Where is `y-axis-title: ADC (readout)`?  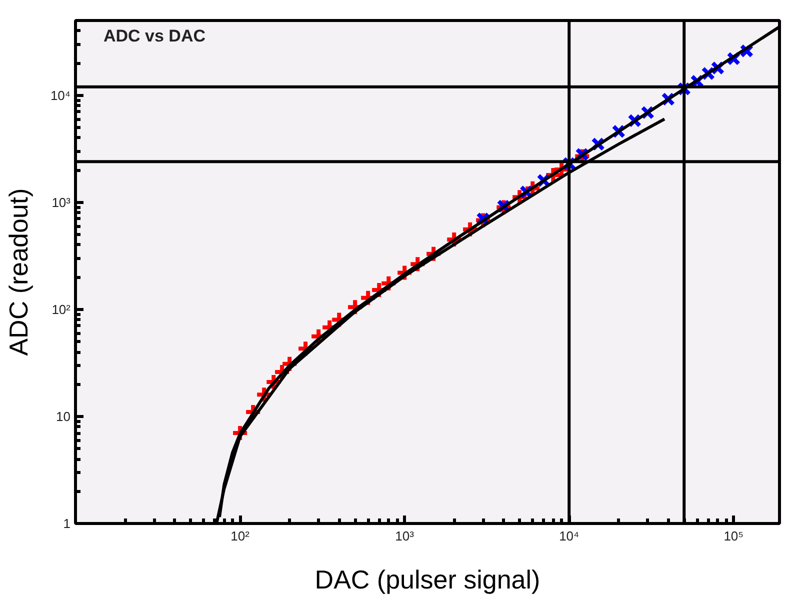
y-axis-title: ADC (readout) is located at coordinates (18, 272).